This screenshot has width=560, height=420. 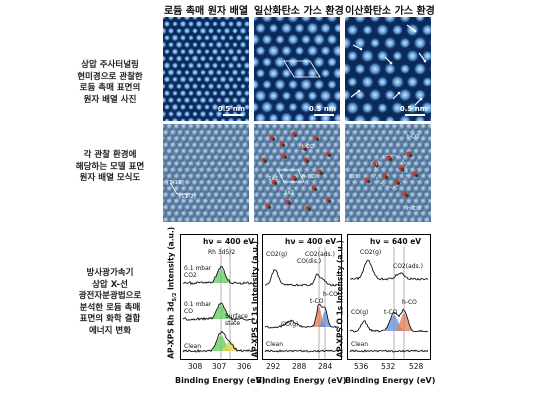 I want to click on model-surface-co: t-CO h-CO 1x1 2x2, so click(x=297, y=173).